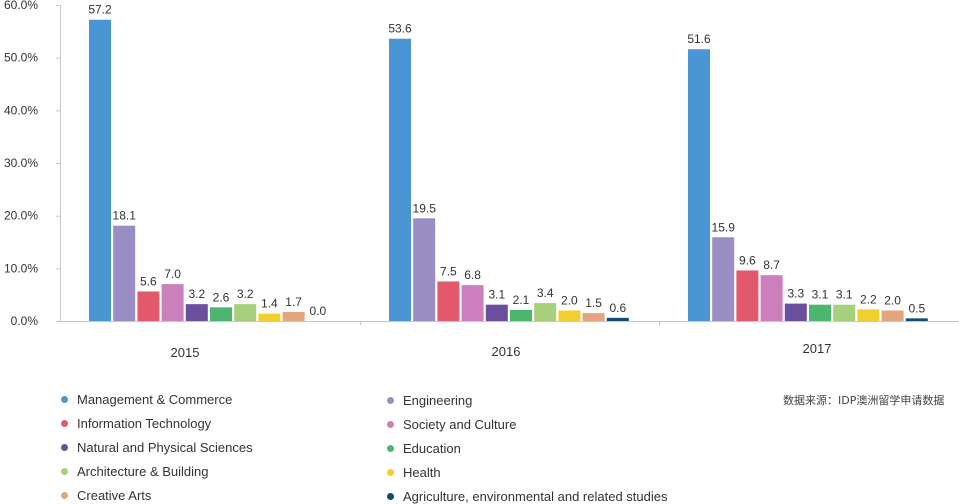  Describe the element at coordinates (21, 268) in the screenshot. I see `y-tick-label: 10.0%` at that location.